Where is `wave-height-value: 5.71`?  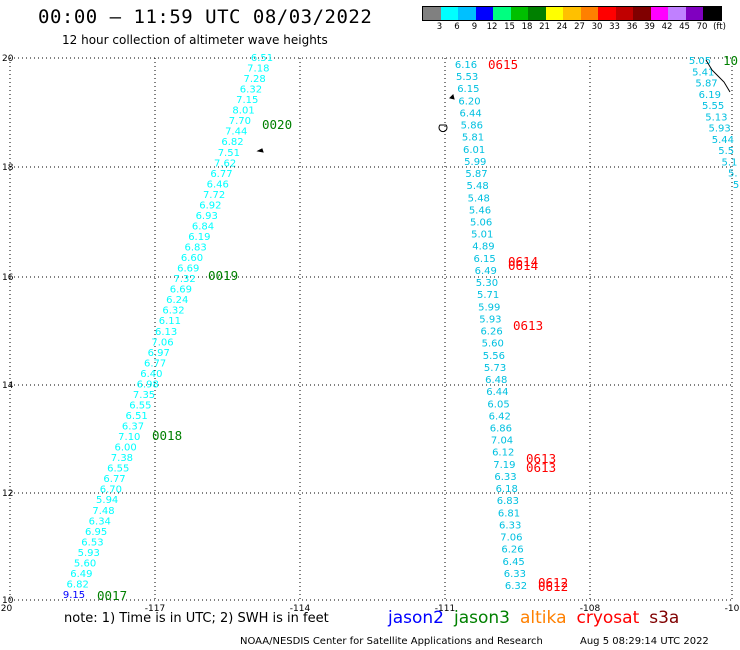 wave-height-value: 5.71 is located at coordinates (488, 295).